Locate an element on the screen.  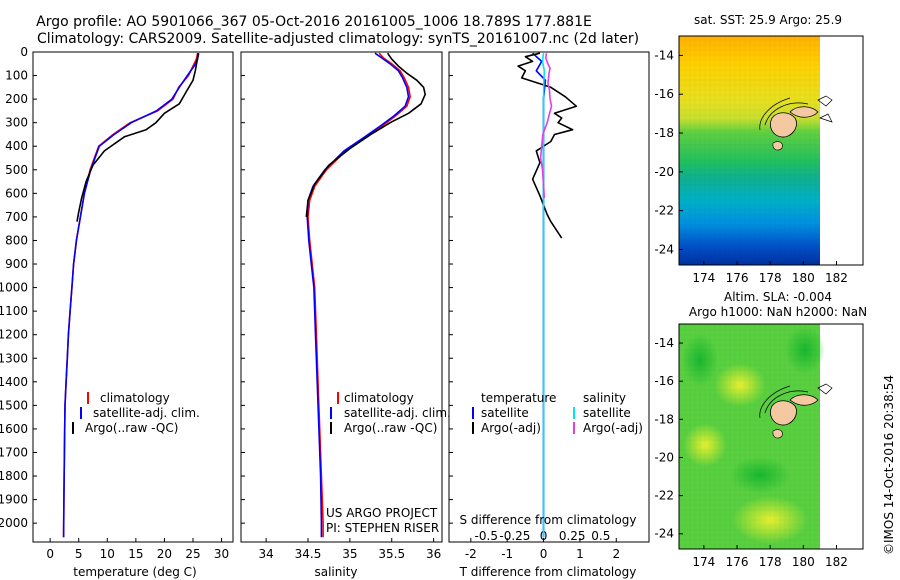
sst-land is located at coordinates (796, 123).